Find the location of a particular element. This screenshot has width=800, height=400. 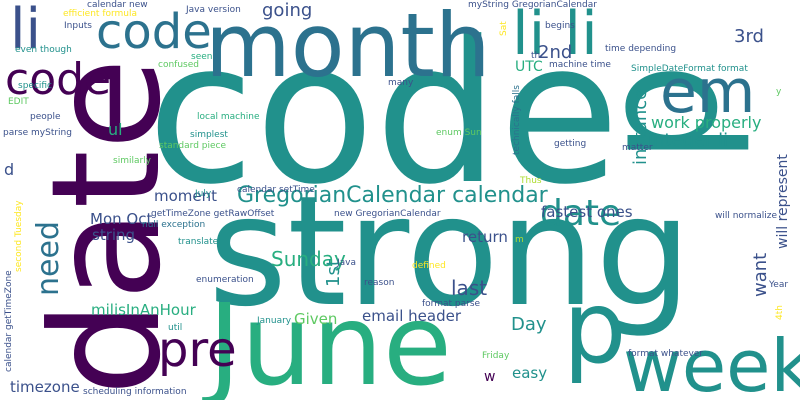

word-need: need is located at coordinates (48, 258).